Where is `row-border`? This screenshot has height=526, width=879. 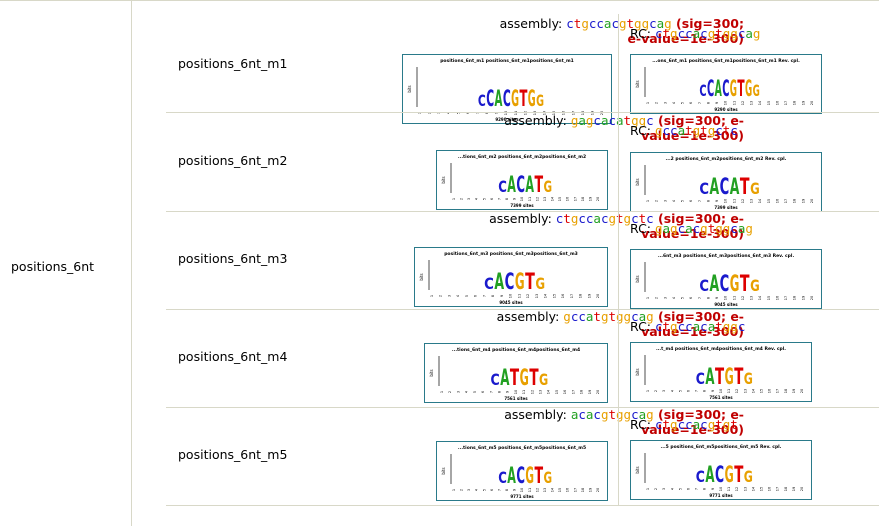
row-border is located at coordinates (522, 505).